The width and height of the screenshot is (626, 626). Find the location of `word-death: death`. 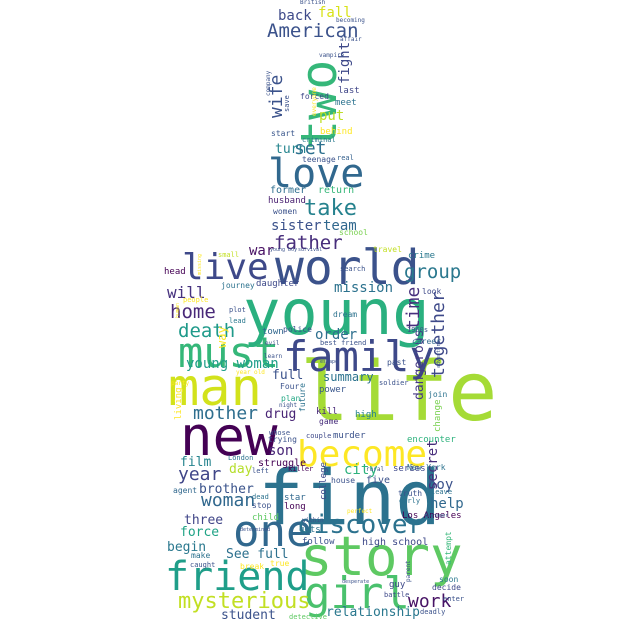

word-death: death is located at coordinates (207, 331).